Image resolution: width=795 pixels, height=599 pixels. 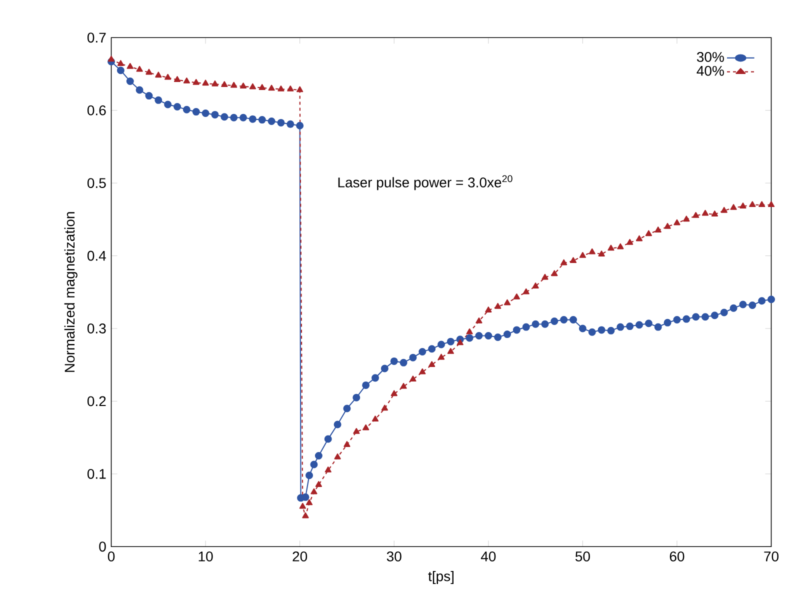 What do you see at coordinates (441, 577) in the screenshot?
I see `x-axis-title: t[ps]` at bounding box center [441, 577].